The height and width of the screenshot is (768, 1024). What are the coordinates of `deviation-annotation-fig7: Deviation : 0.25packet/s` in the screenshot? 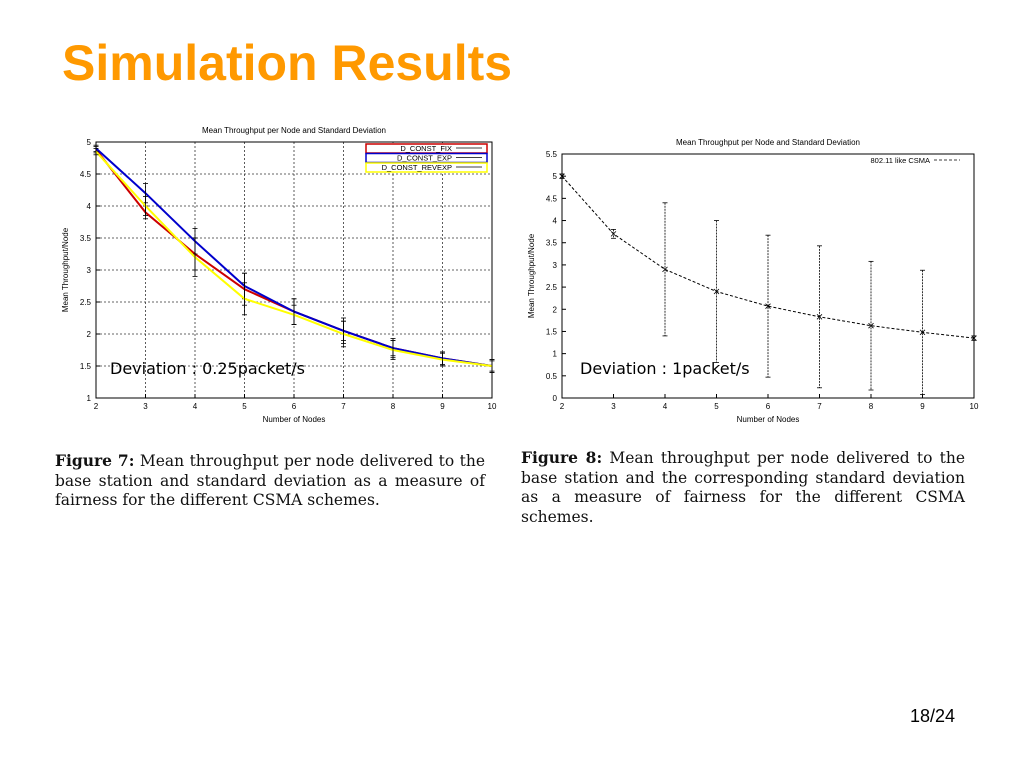 It's located at (208, 368).